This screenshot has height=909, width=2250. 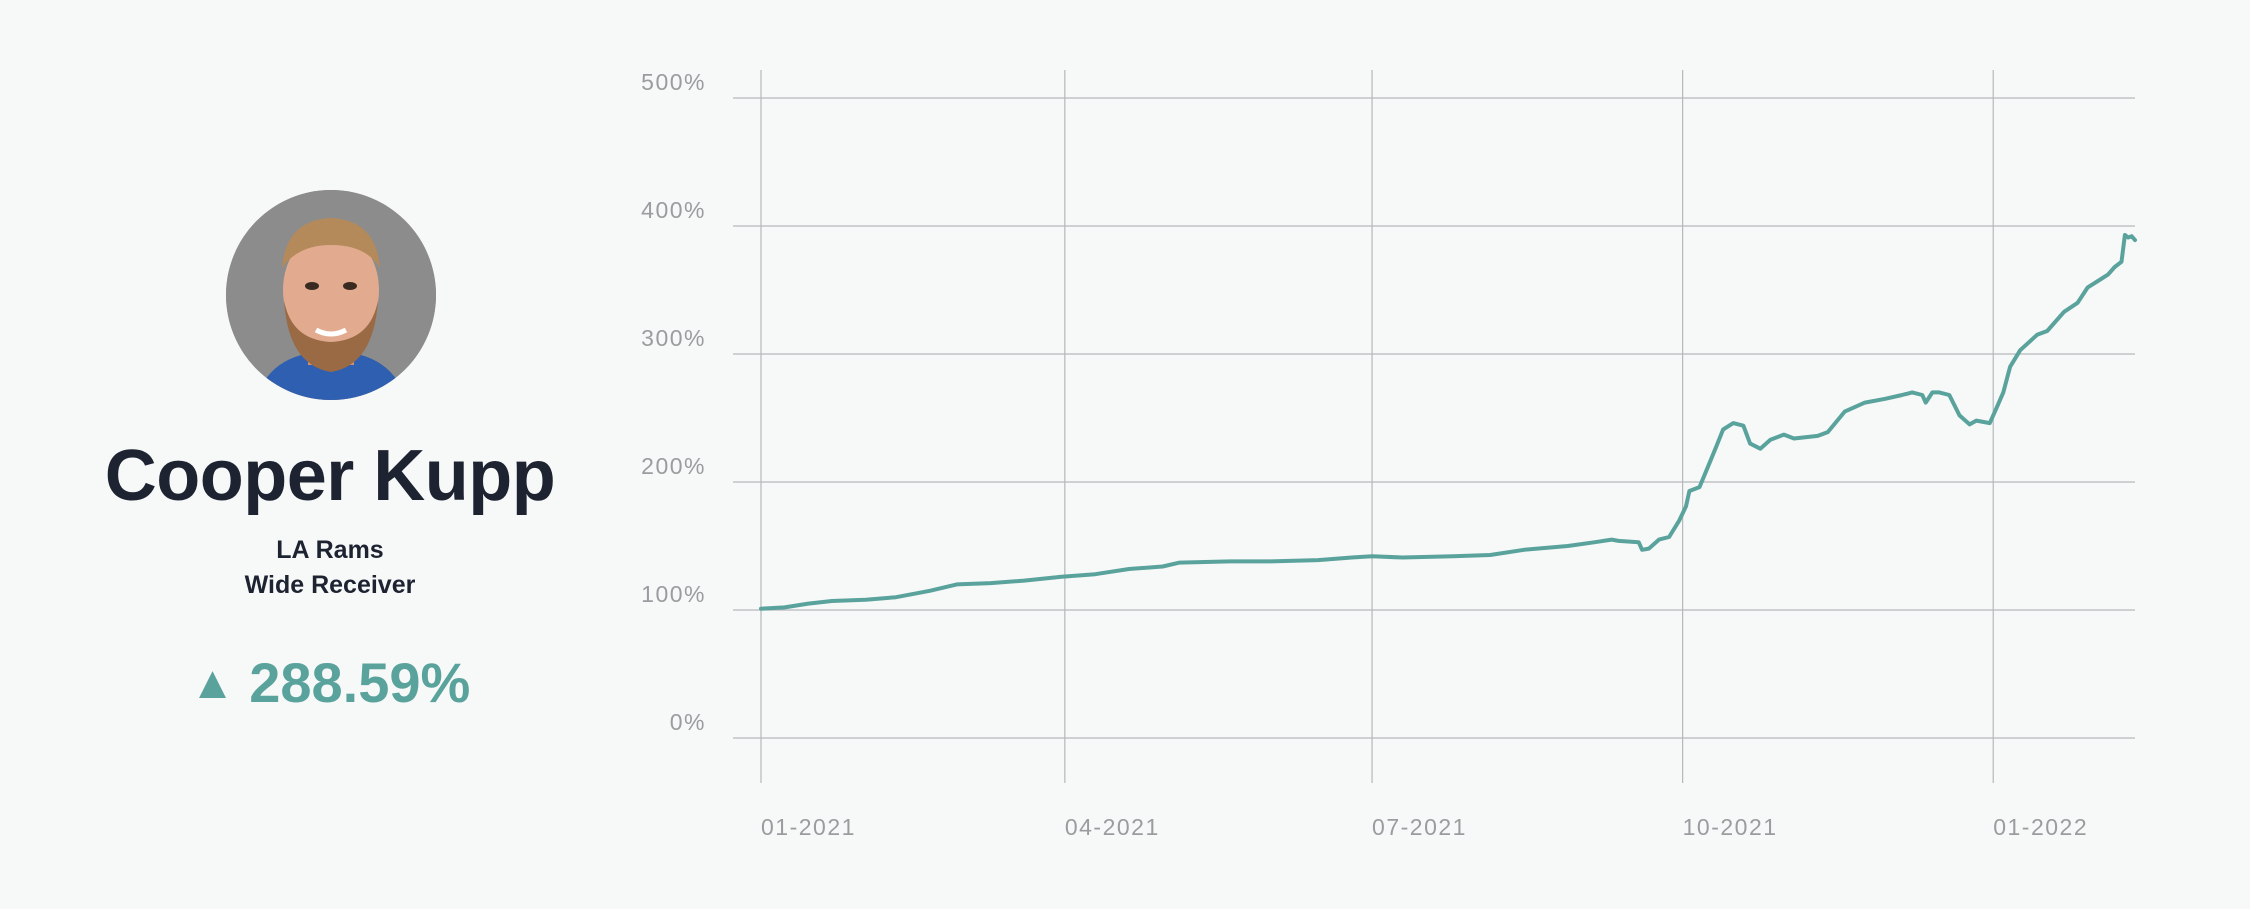 I want to click on y-axis: 0% 100% 200% 300% 400% 500%, so click(x=673, y=402).